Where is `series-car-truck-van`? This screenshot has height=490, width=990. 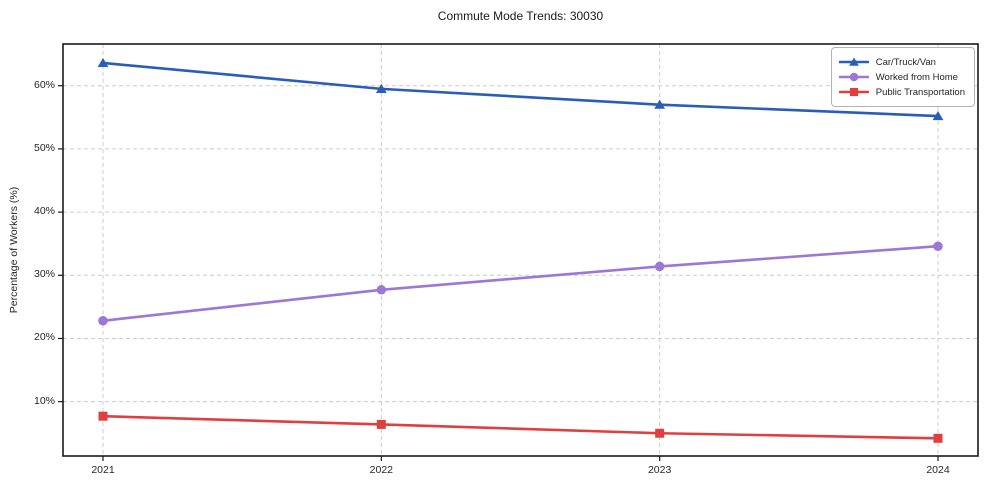 series-car-truck-van is located at coordinates (520, 89).